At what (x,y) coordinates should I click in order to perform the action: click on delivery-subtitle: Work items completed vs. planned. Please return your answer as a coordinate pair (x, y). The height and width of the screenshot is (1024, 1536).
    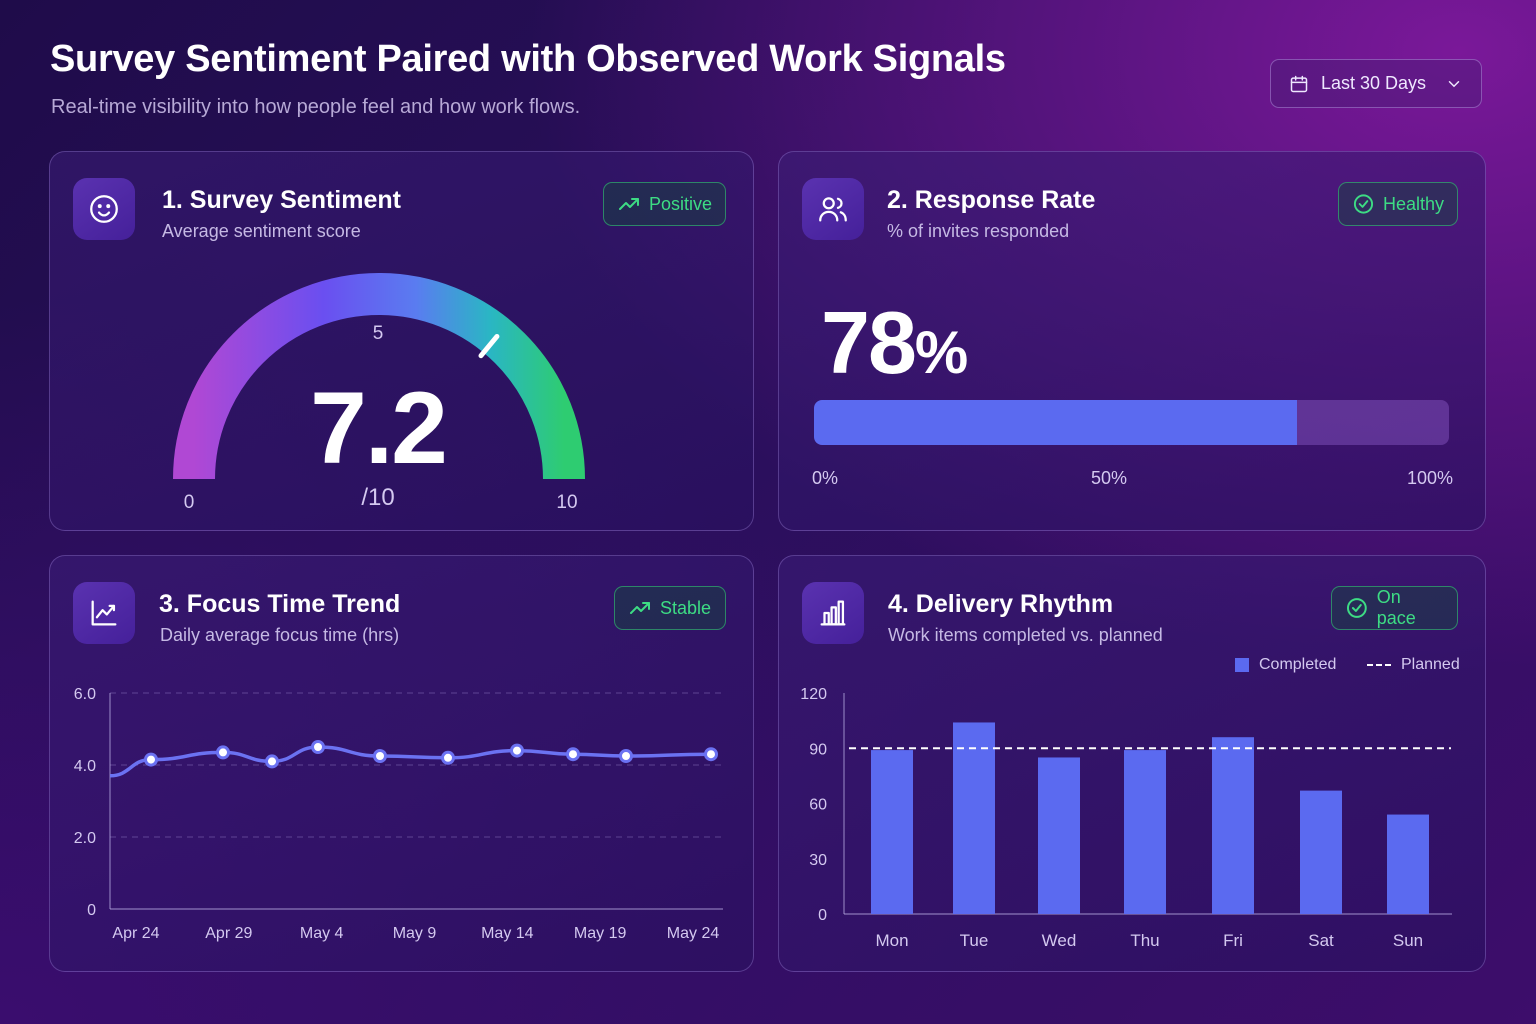
    Looking at the image, I should click on (1025, 635).